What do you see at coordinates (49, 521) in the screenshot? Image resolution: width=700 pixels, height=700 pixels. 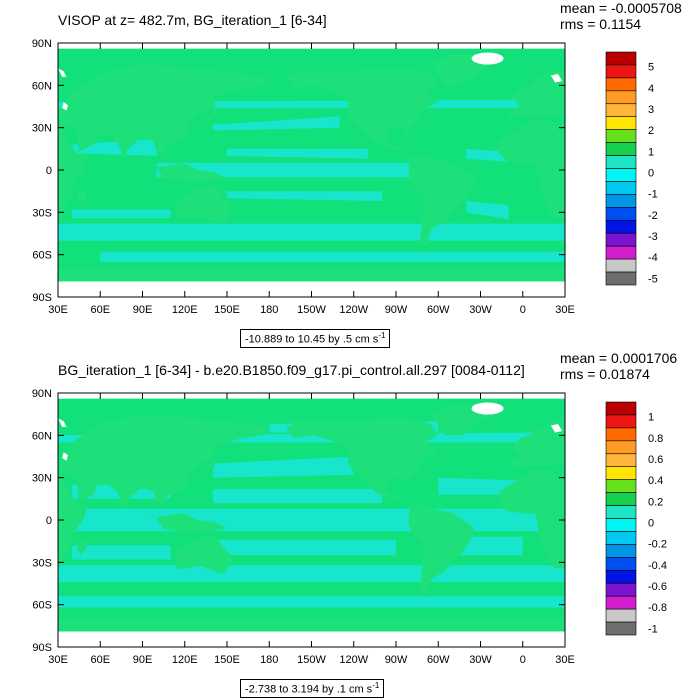 I see `y-tick-label: 0` at bounding box center [49, 521].